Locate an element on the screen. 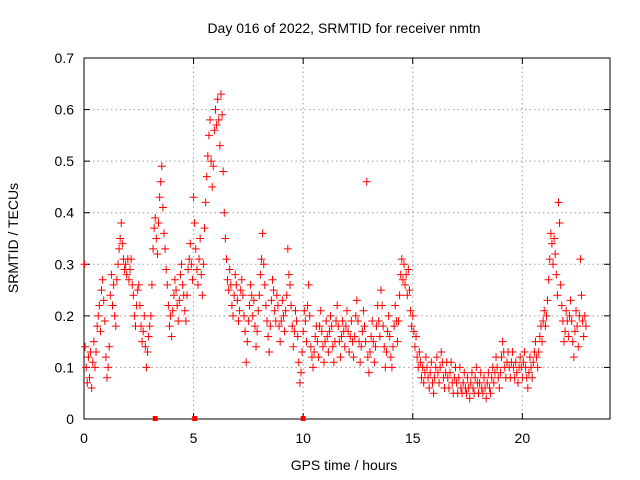  y-tick-label: 0.5 is located at coordinates (65, 161).